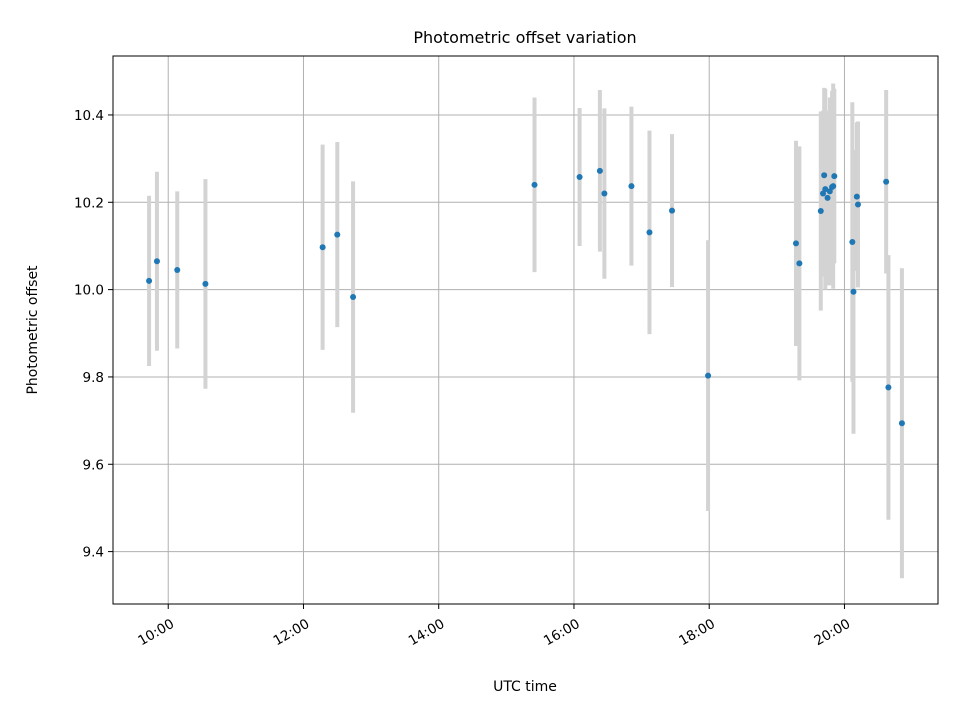 The height and width of the screenshot is (720, 960). Describe the element at coordinates (89, 291) in the screenshot. I see `y-tick-label: 10.0` at that location.